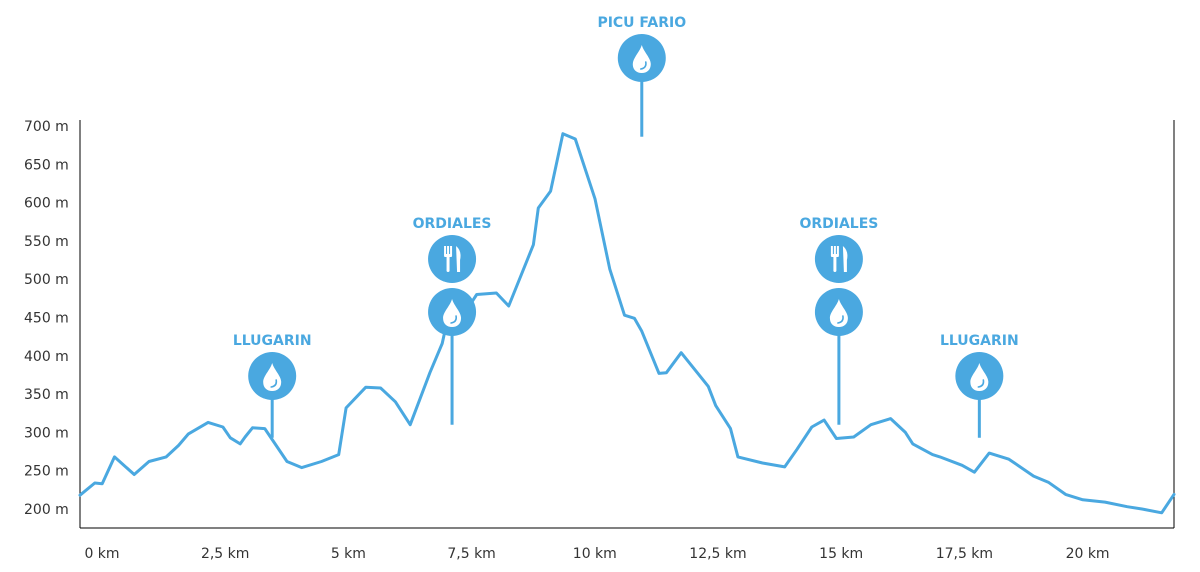  What do you see at coordinates (641, 23) in the screenshot?
I see `poi-label: PICU FARIO` at bounding box center [641, 23].